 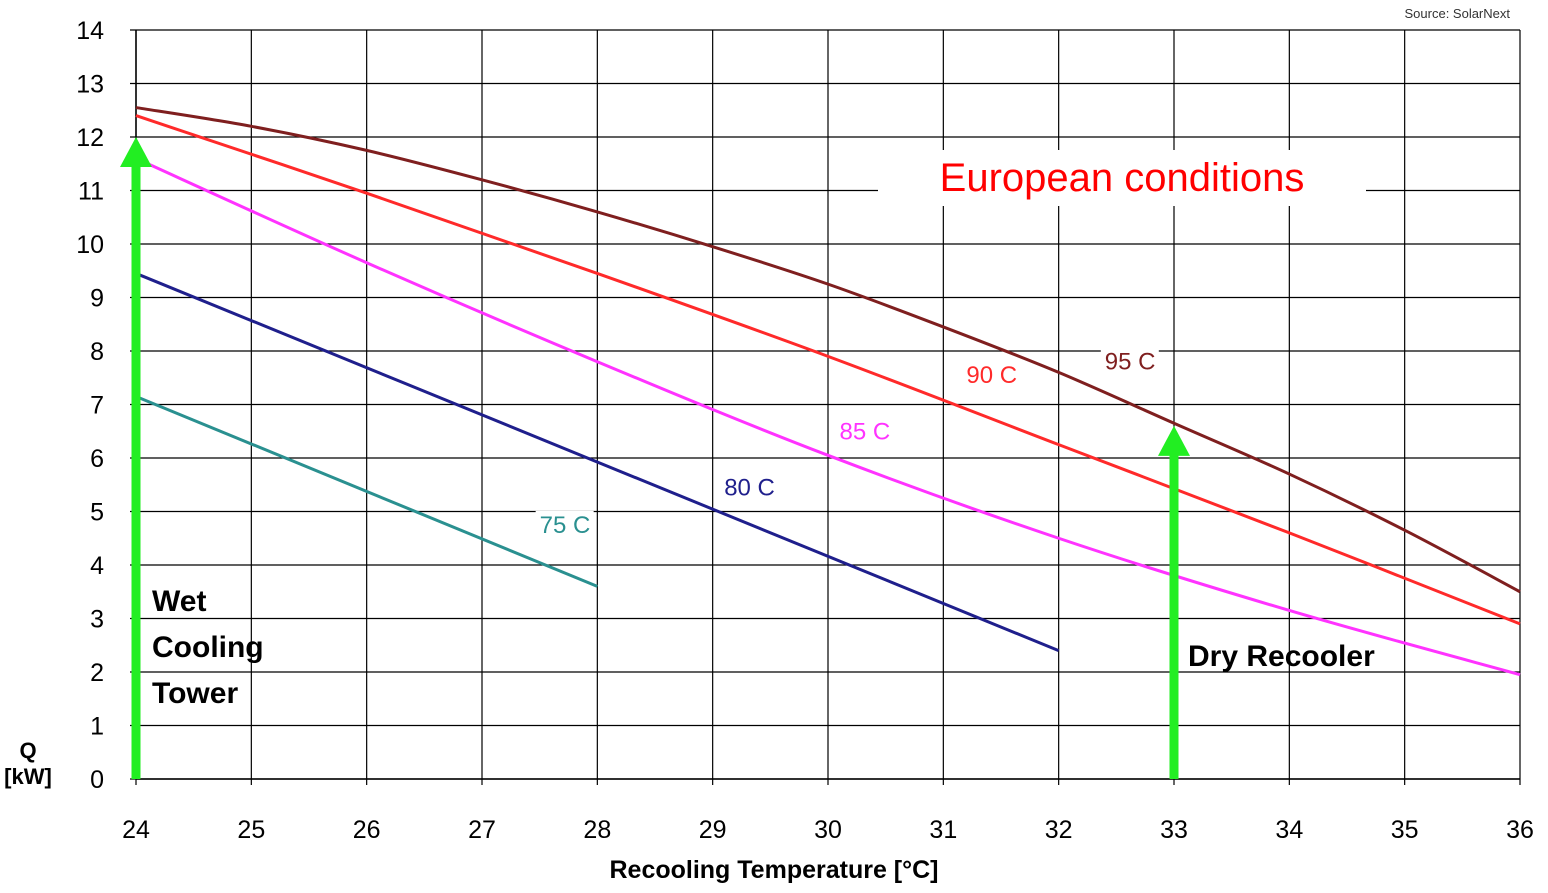 What do you see at coordinates (367, 830) in the screenshot?
I see `x-tick-label: 26` at bounding box center [367, 830].